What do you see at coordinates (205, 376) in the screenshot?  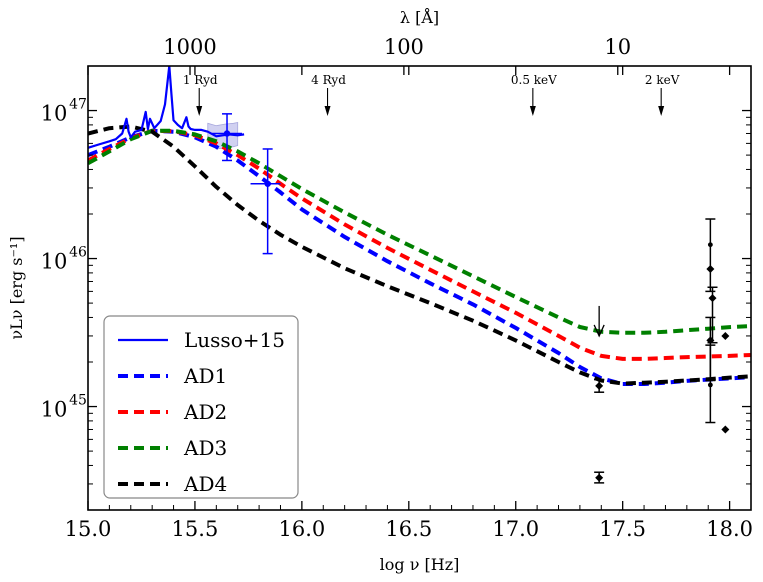 I see `legend-label: AD1` at bounding box center [205, 376].